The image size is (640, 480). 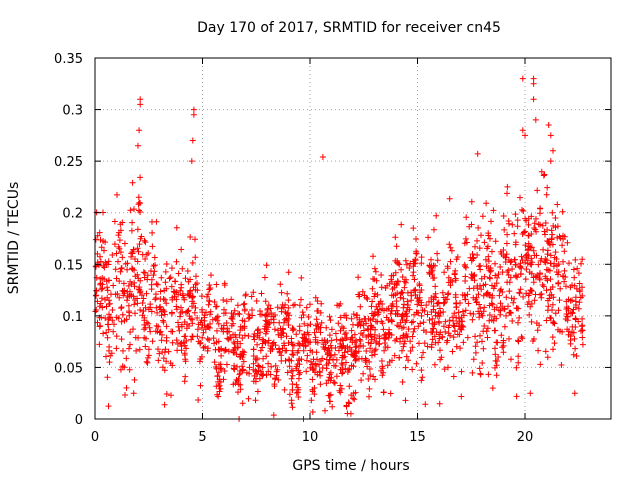 What do you see at coordinates (95, 437) in the screenshot?
I see `x-tick-label: 0` at bounding box center [95, 437].